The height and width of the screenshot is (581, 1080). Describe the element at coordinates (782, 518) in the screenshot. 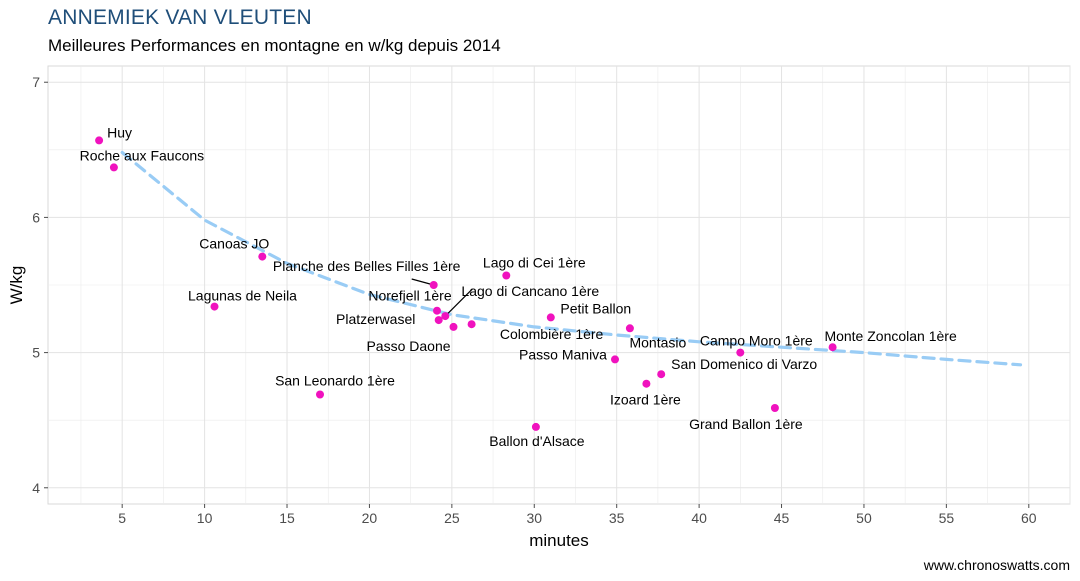

I see `x-tick-label: 45` at that location.